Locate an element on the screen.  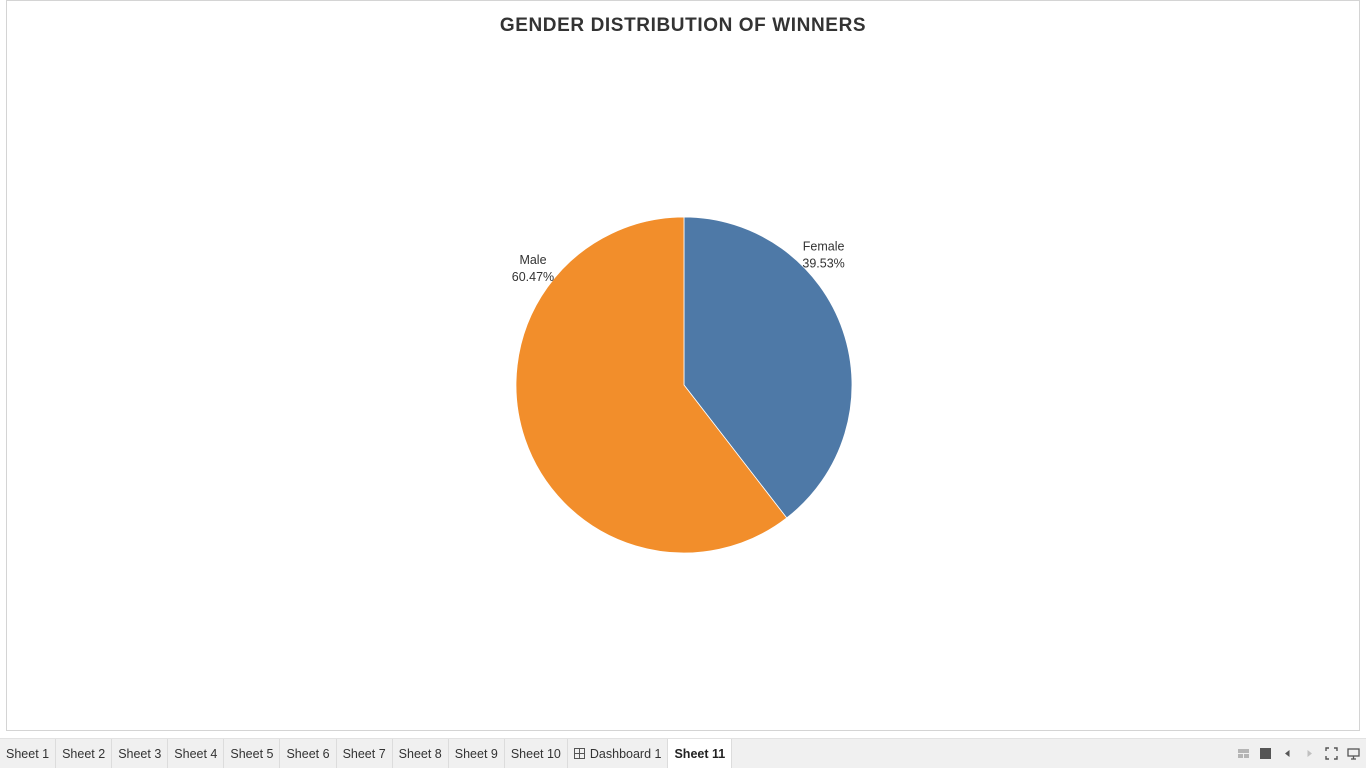
fit-window-icon is located at coordinates (1331, 753).